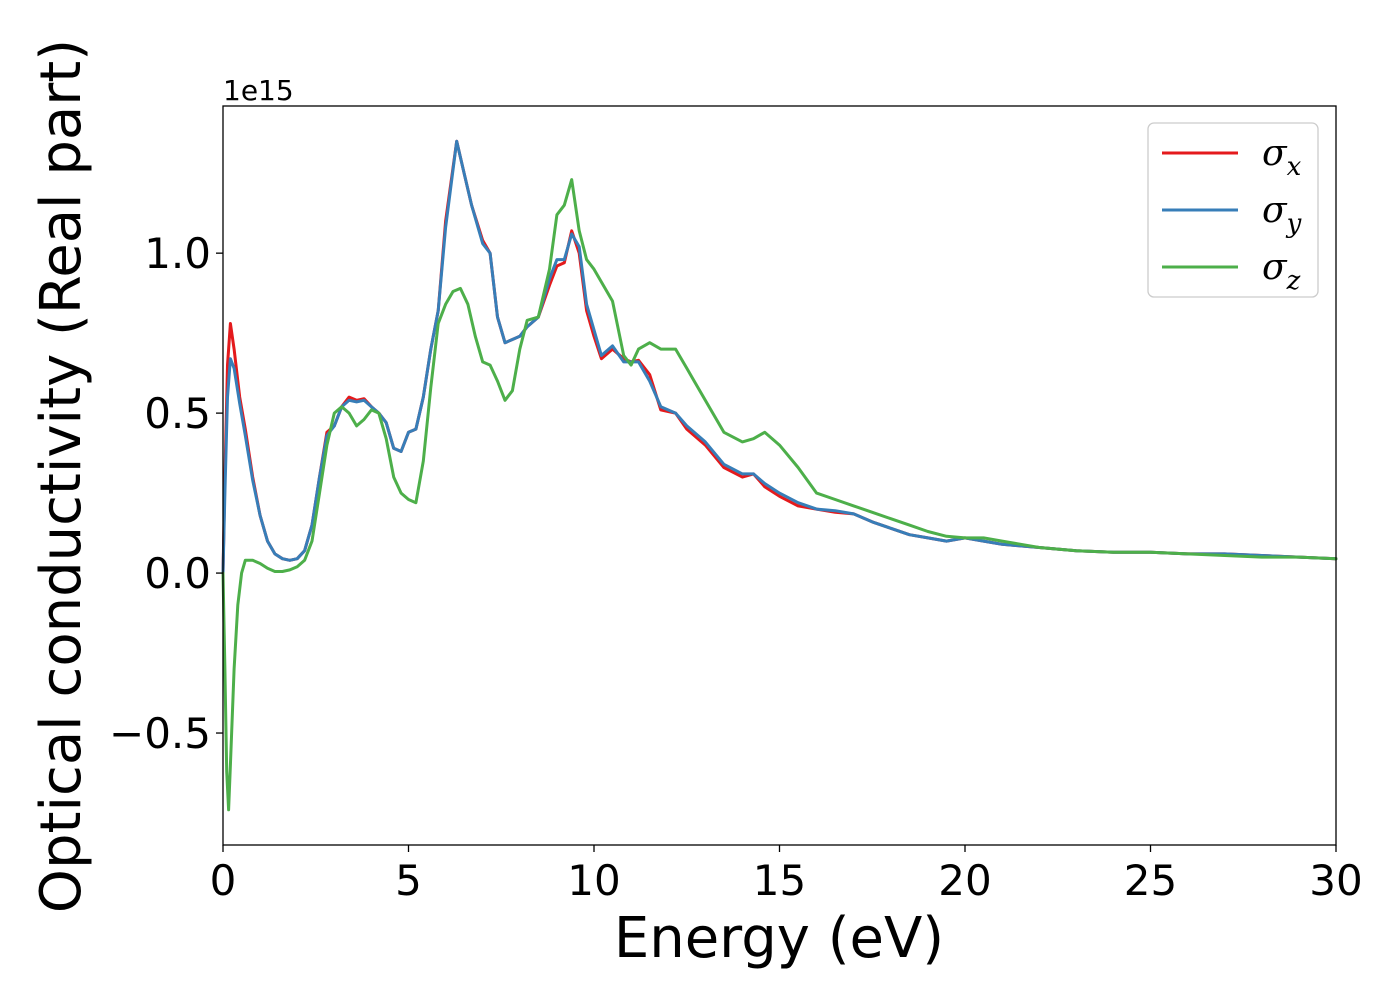 This screenshot has height=1000, width=1400. Describe the element at coordinates (1150, 880) in the screenshot. I see `x-tick-label: 25` at that location.